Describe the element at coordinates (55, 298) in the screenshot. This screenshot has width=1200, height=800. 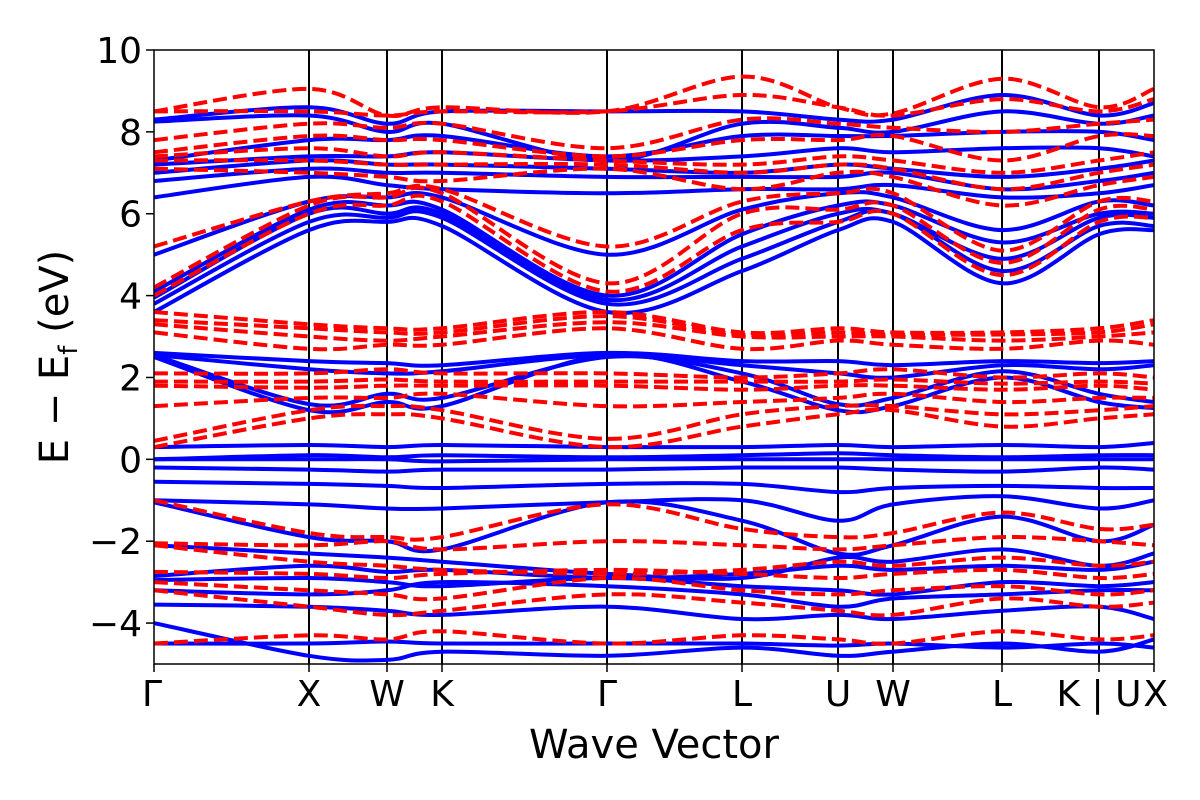
I see `y-axis-title-unit: (eV)` at that location.